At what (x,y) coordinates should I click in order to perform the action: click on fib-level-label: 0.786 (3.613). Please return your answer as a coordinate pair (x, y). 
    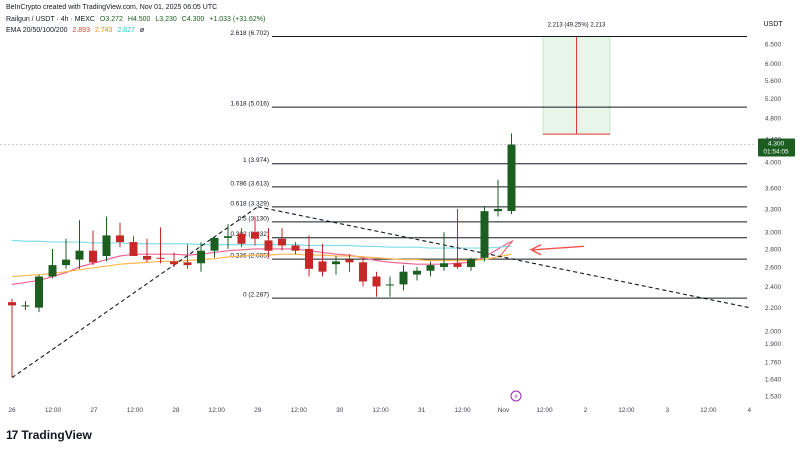
    Looking at the image, I should click on (249, 183).